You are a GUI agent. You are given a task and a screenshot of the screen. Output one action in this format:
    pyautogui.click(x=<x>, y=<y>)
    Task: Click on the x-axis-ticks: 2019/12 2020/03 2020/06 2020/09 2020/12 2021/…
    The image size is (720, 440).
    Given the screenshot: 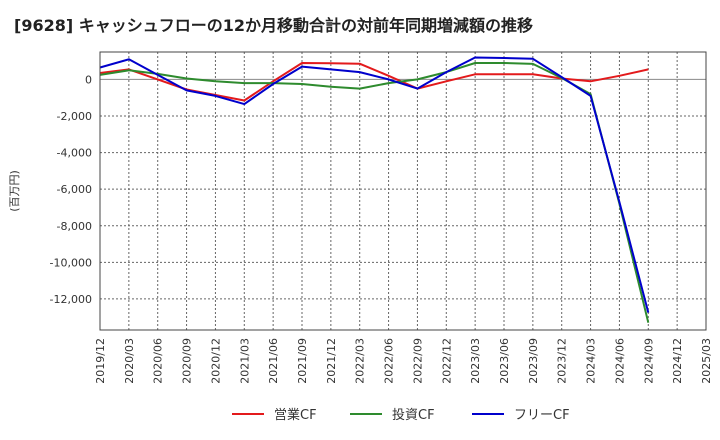 What is the action you would take?
    pyautogui.click(x=403, y=361)
    